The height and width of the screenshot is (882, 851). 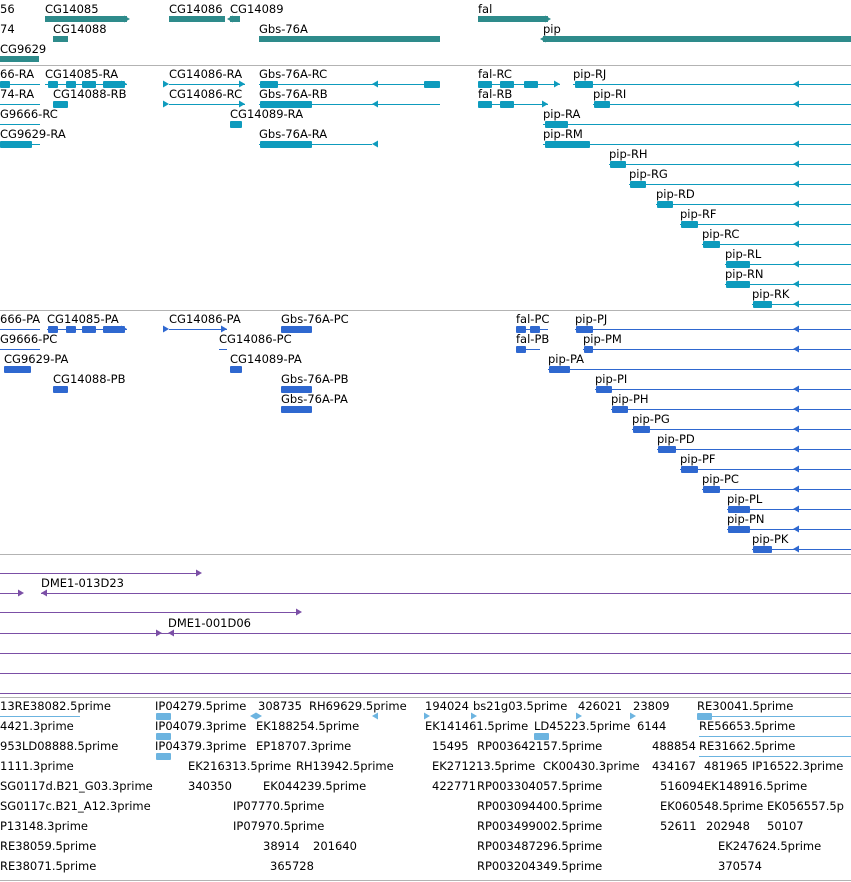 What do you see at coordinates (196, 9) in the screenshot?
I see `feature-label: CG14086` at bounding box center [196, 9].